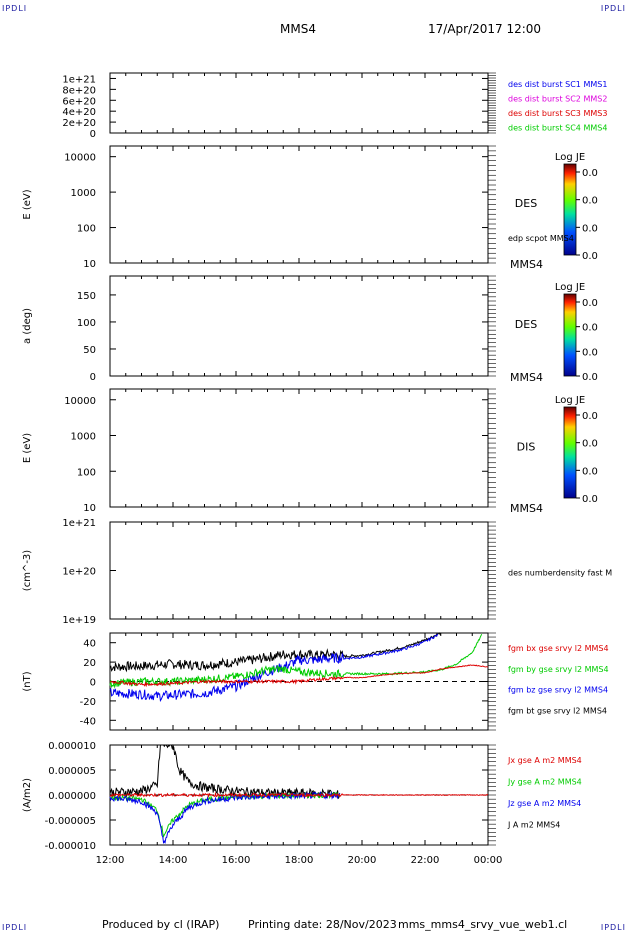 This screenshot has height=934, width=630. Describe the element at coordinates (570, 157) in the screenshot. I see `colorbar-2-label: Log JE` at that location.